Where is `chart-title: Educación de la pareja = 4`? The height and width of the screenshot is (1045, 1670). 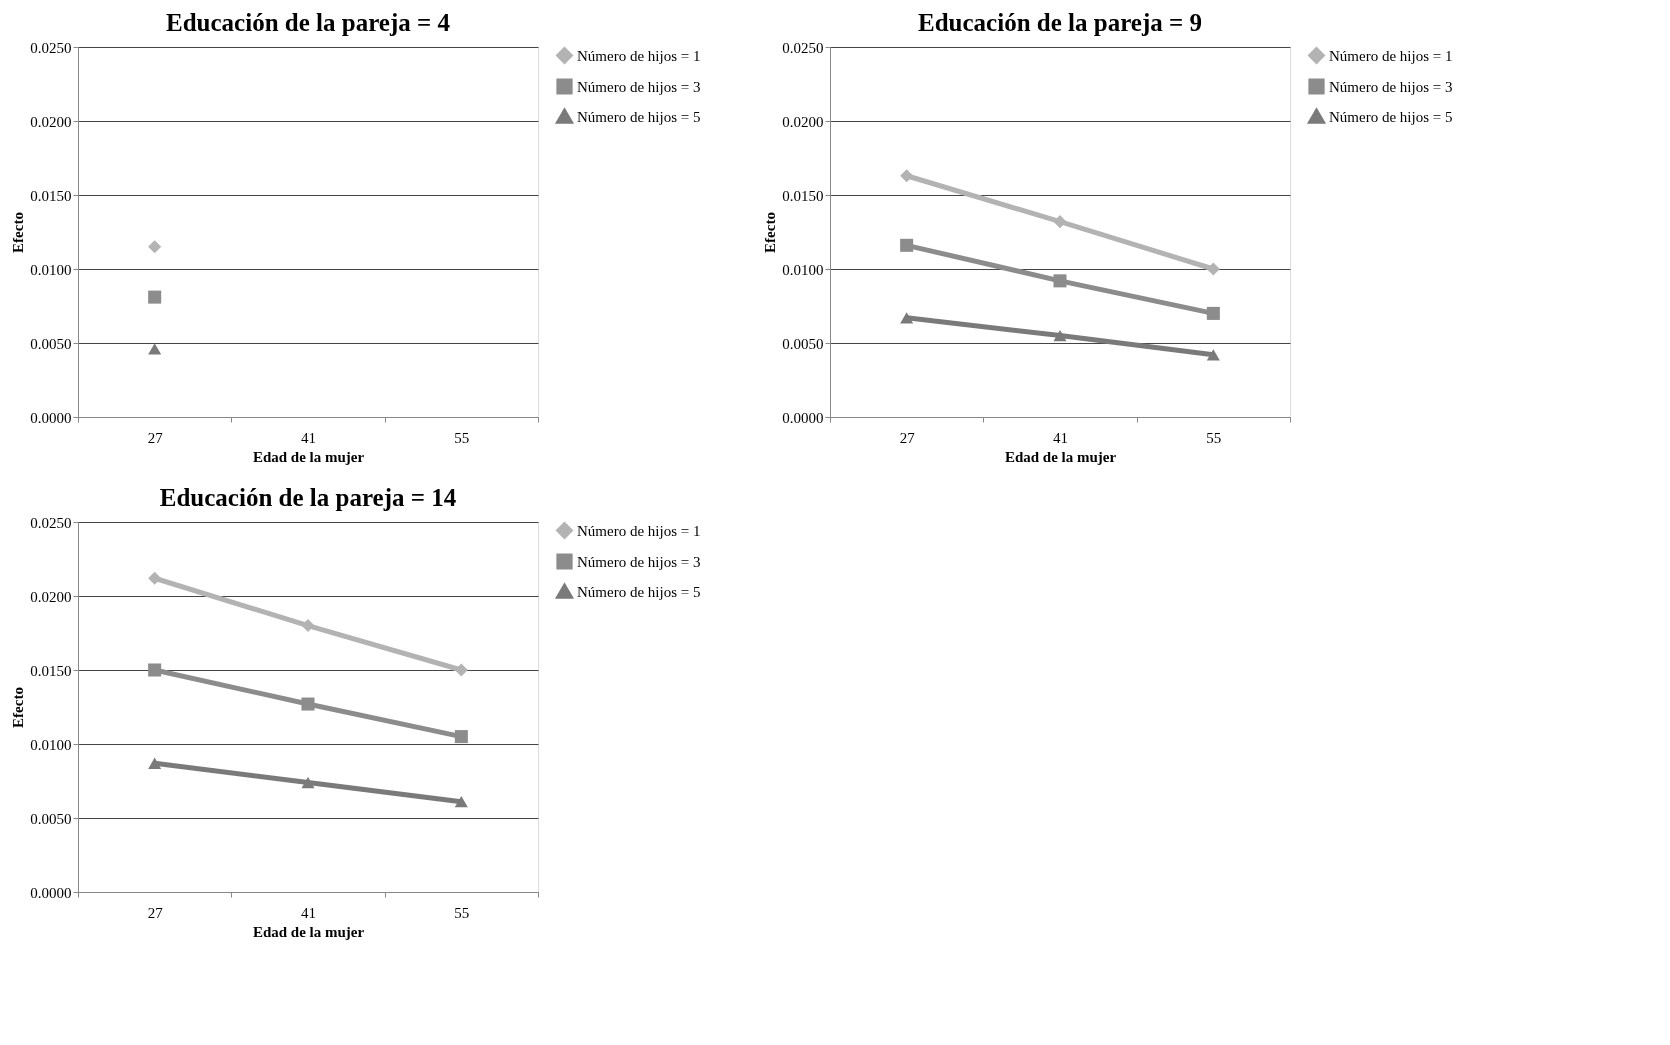 chart-title: Educación de la pareja = 4 is located at coordinates (308, 22).